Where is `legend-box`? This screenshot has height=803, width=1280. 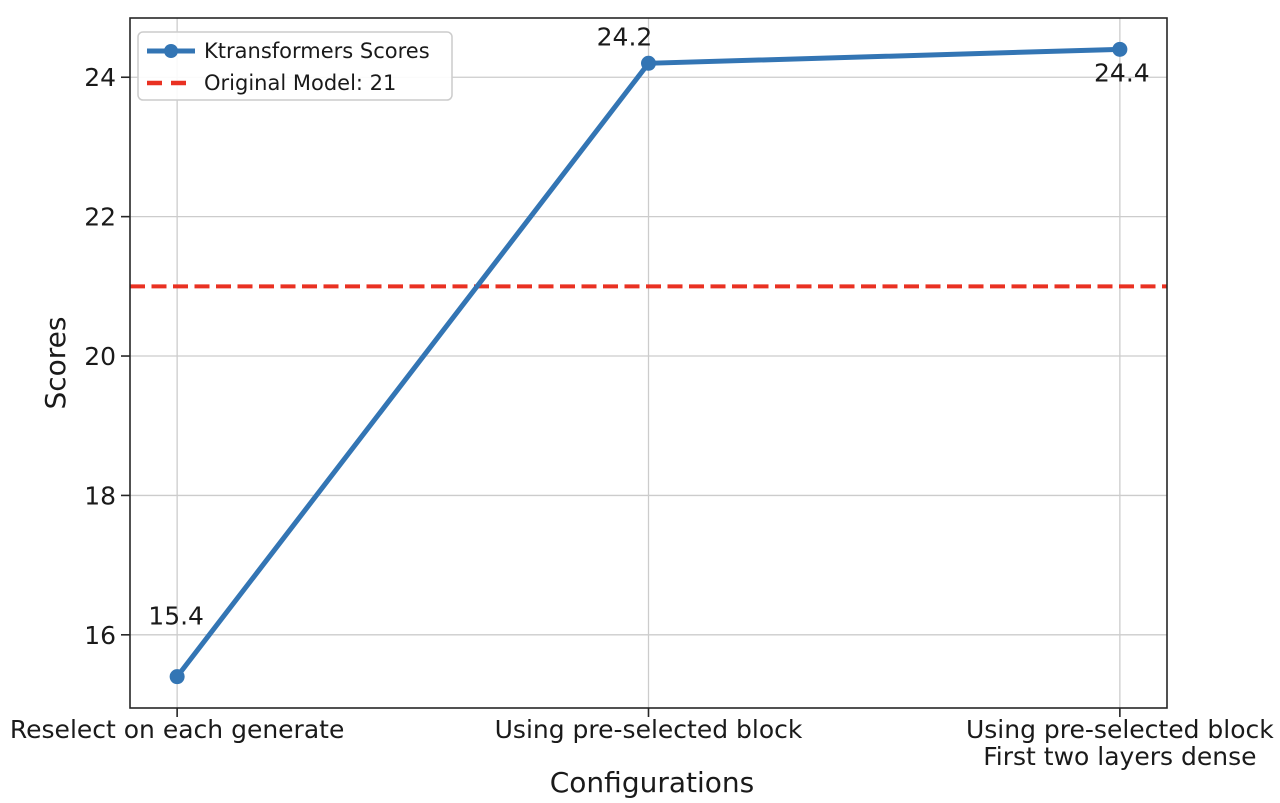 legend-box is located at coordinates (295, 66).